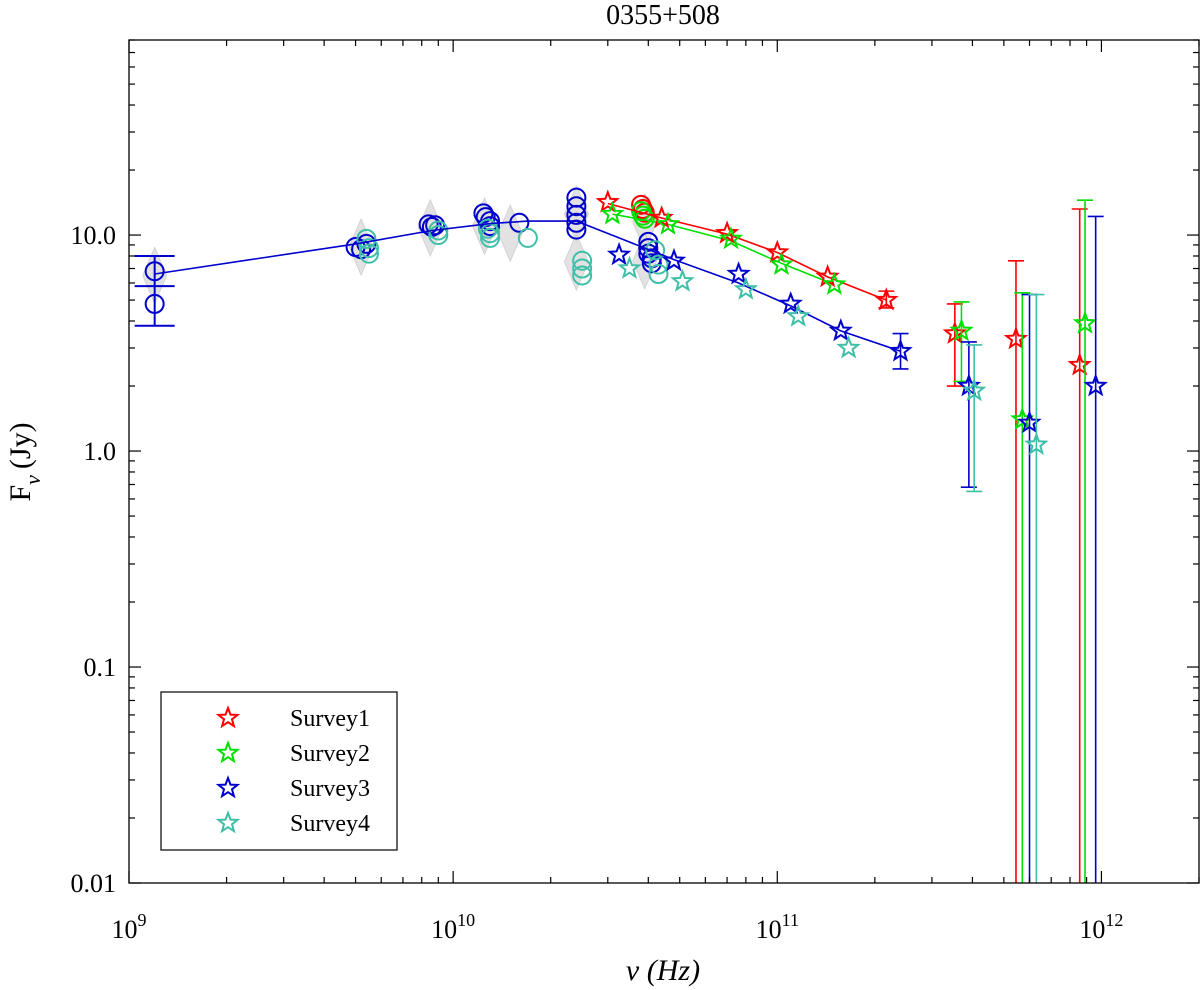 The height and width of the screenshot is (990, 1200). I want to click on x-tick-labels: 109 1010 1011 1012, so click(618, 927).